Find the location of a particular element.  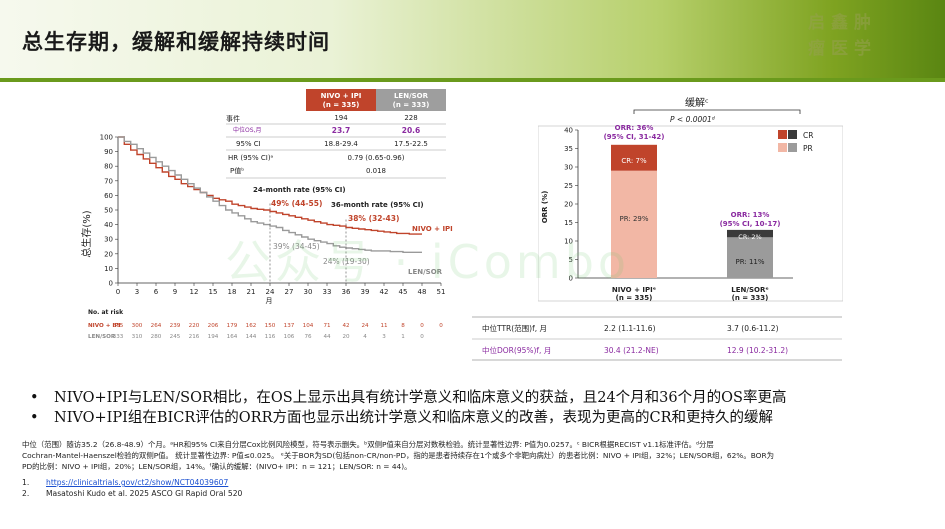

header-band is located at coordinates (472, 39).